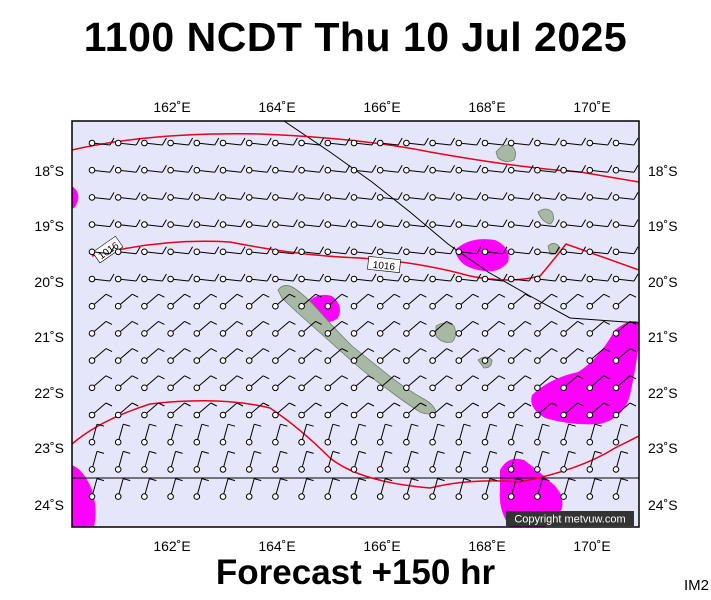  What do you see at coordinates (570, 518) in the screenshot?
I see `copyright-badge: Copyright metvuw.com` at bounding box center [570, 518].